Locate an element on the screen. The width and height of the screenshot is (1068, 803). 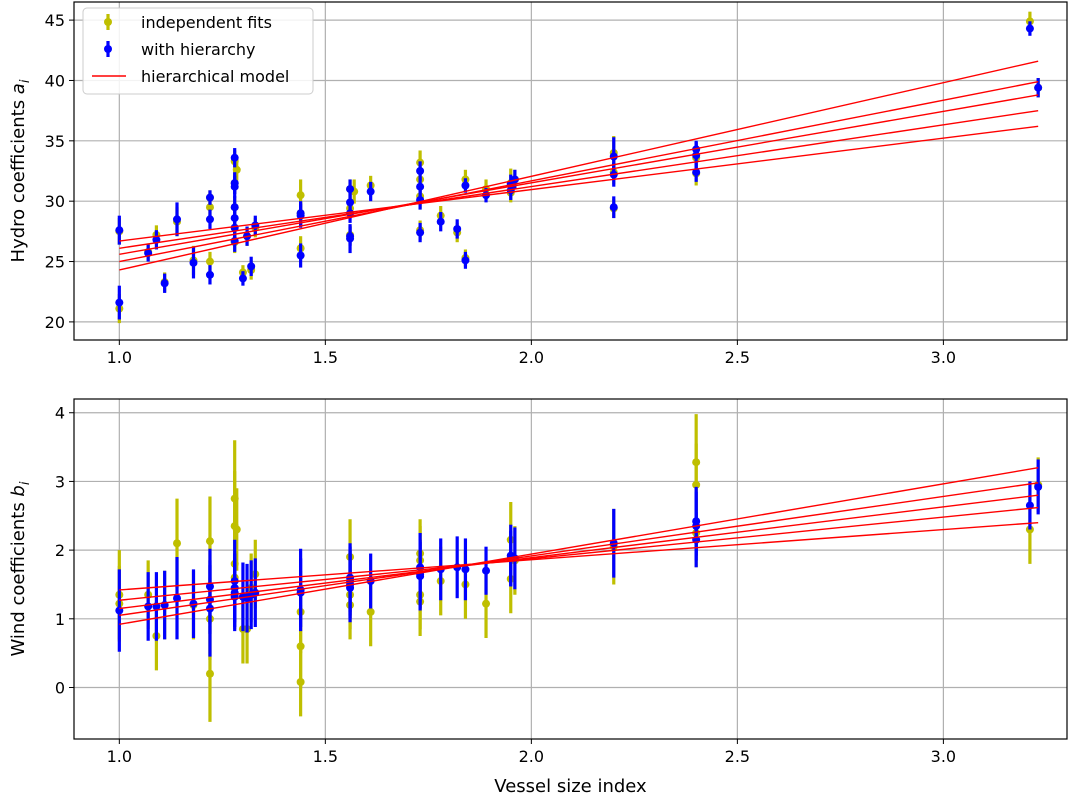
y-axis-label-text: Hydro coefficients is located at coordinates (18, 178).